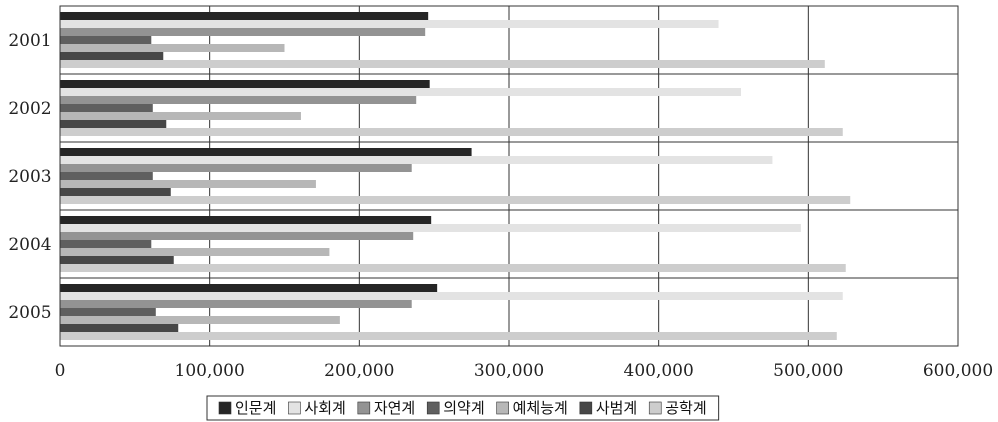 This screenshot has width=998, height=422. What do you see at coordinates (451, 296) in the screenshot?
I see `bar-사회계-2005` at bounding box center [451, 296].